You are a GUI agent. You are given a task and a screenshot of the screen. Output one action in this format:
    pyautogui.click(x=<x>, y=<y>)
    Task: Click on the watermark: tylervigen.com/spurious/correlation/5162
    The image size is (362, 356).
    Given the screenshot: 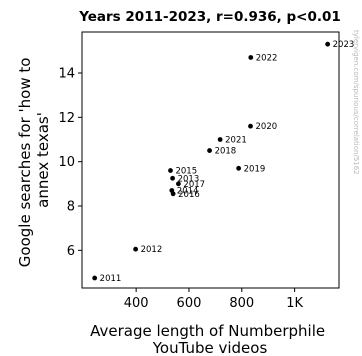 What is the action you would take?
    pyautogui.click(x=356, y=102)
    